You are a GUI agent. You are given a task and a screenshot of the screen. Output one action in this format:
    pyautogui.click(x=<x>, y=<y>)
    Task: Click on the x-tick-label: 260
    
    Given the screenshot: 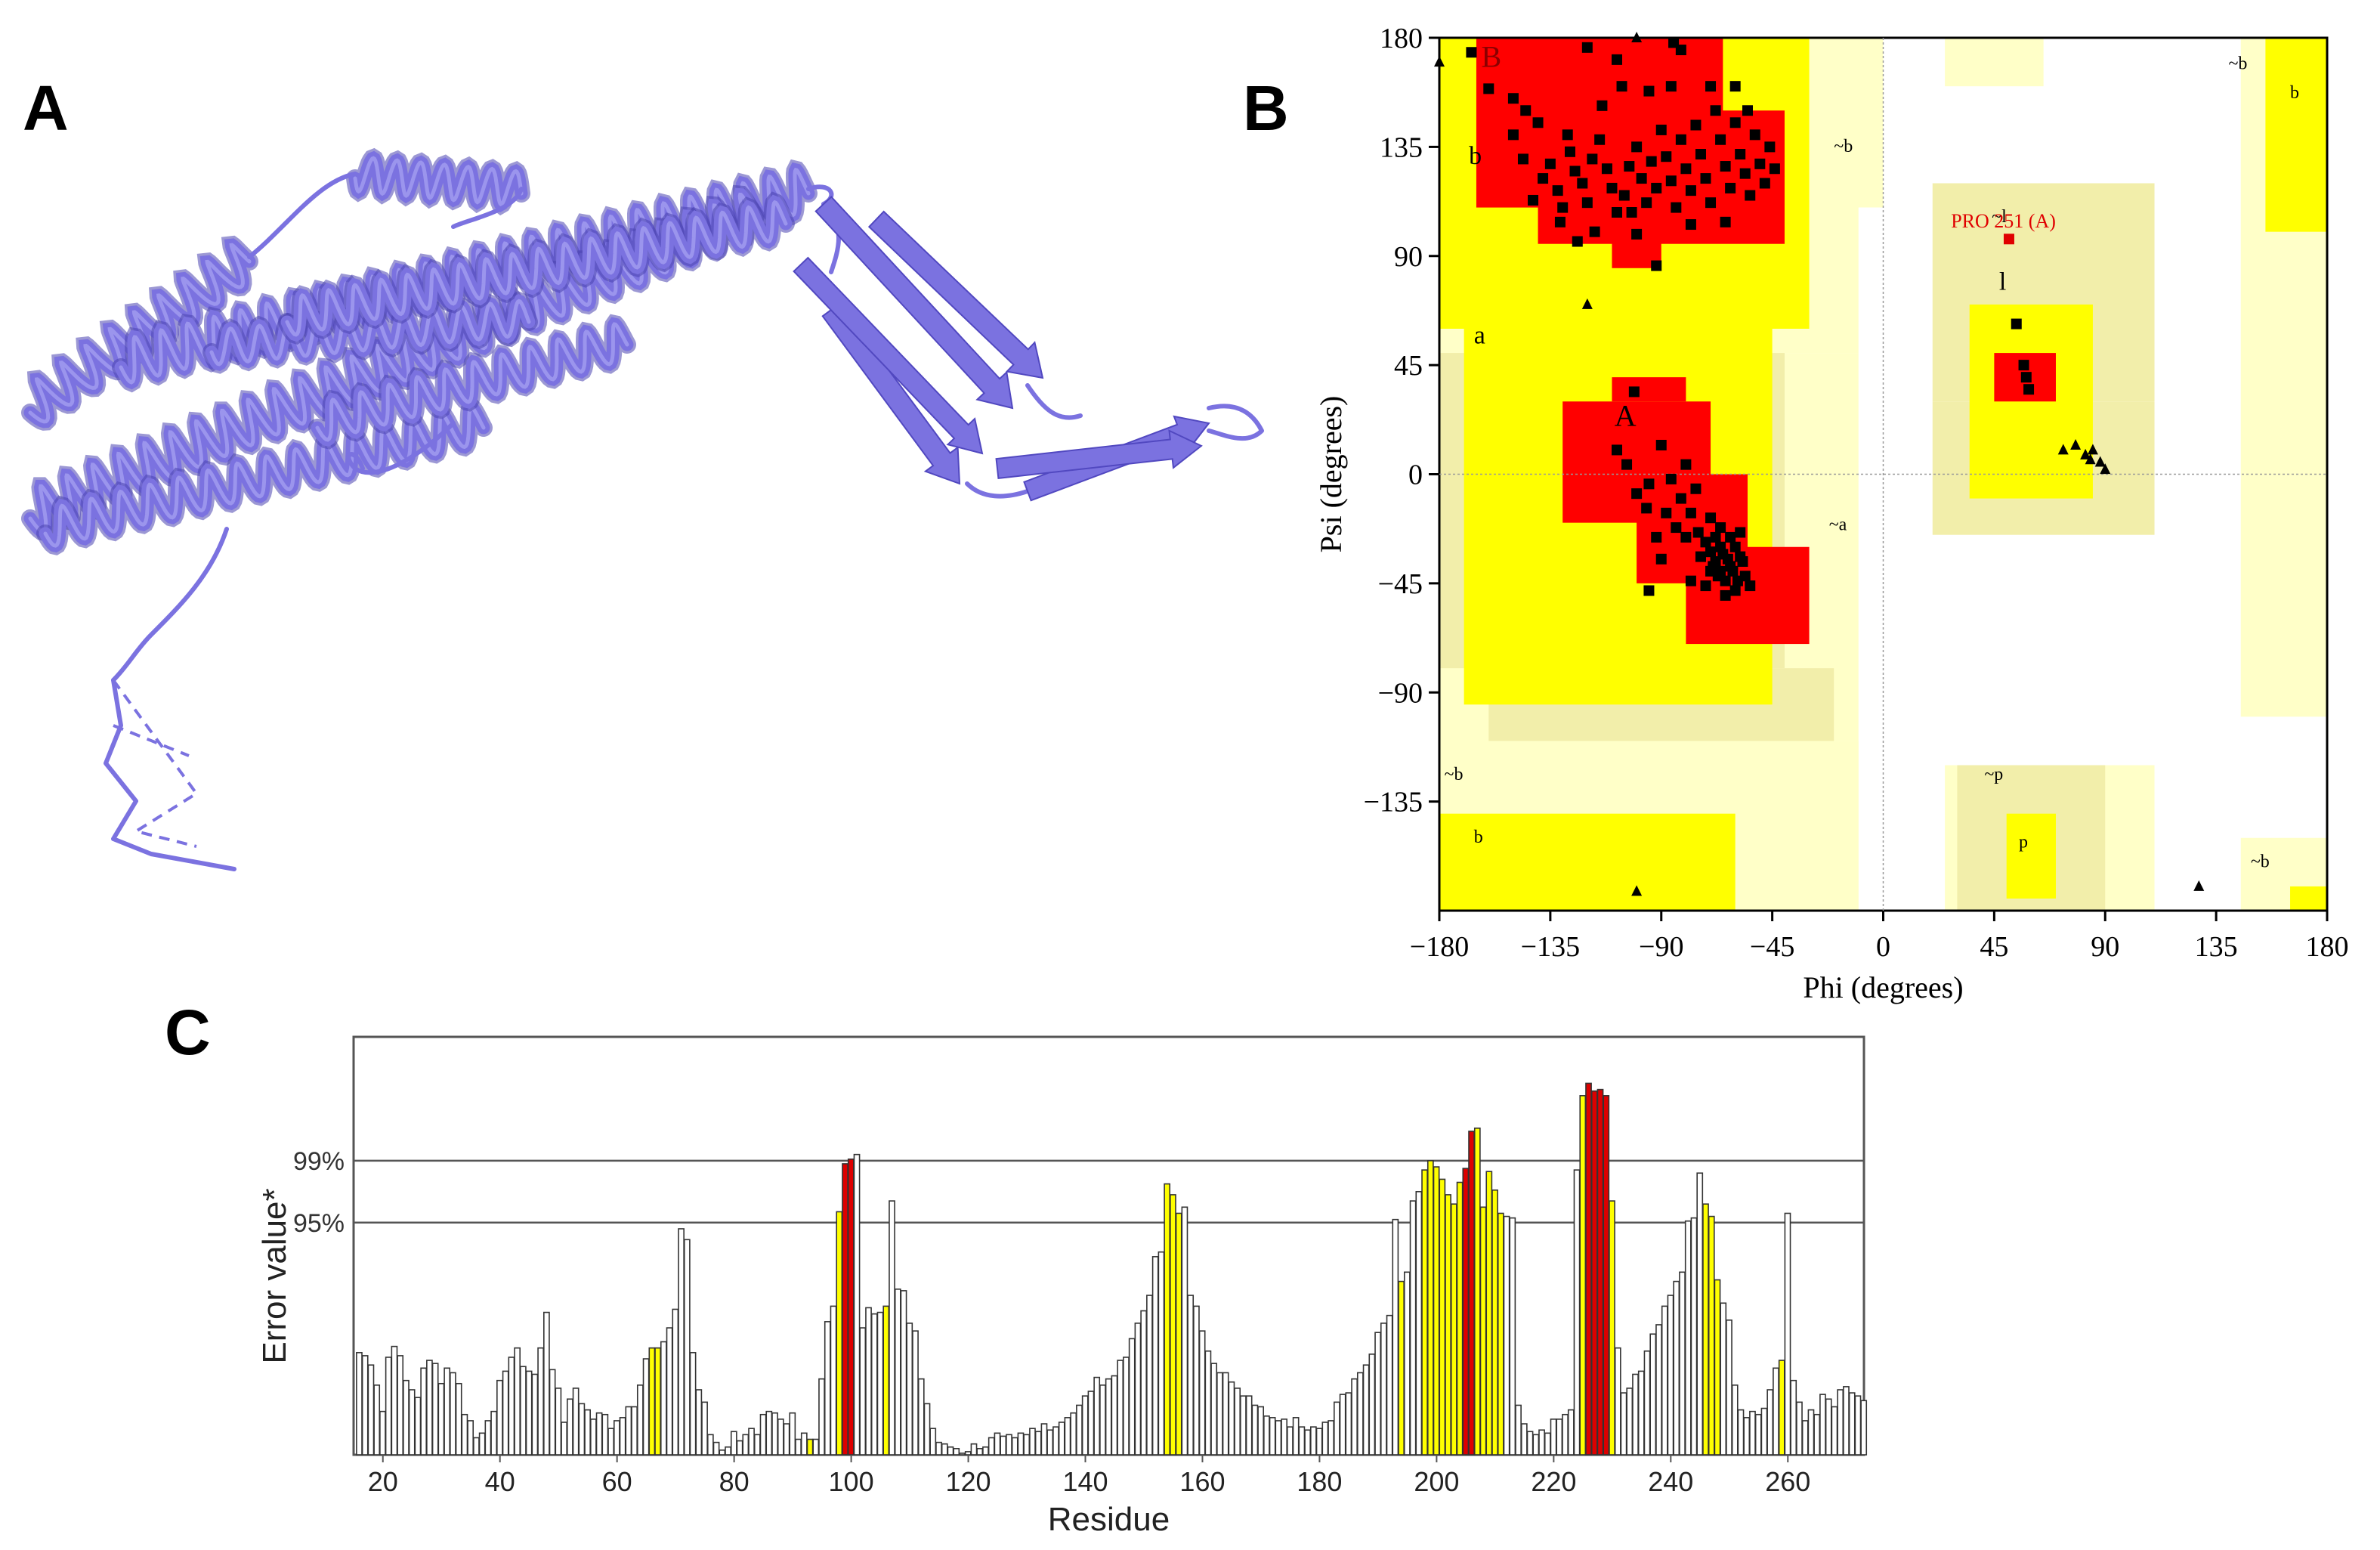 What is the action you would take?
    pyautogui.click(x=1787, y=1482)
    